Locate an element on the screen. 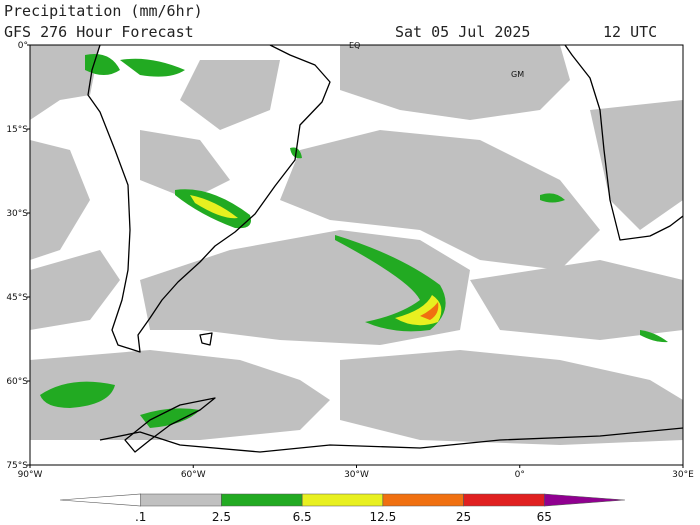  equator-label: EQ is located at coordinates (354, 45).